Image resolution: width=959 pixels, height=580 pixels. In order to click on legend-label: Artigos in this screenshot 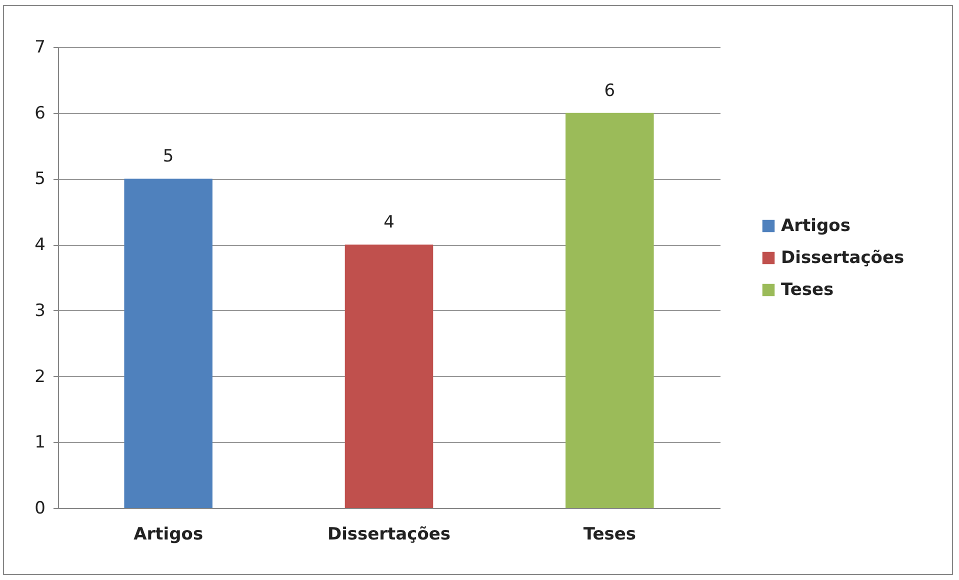, I will do `click(815, 226)`.